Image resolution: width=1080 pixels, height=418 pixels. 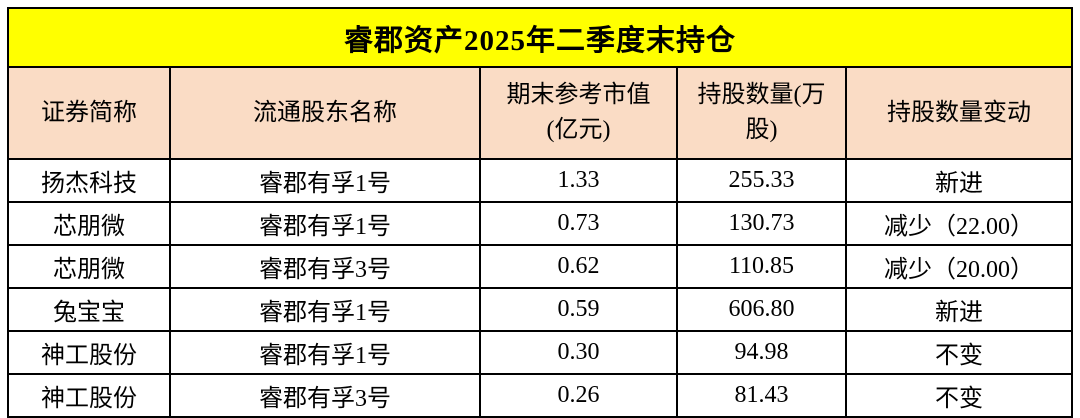 What do you see at coordinates (959, 266) in the screenshot?
I see `cell-share-change: 减少（20.00）` at bounding box center [959, 266].